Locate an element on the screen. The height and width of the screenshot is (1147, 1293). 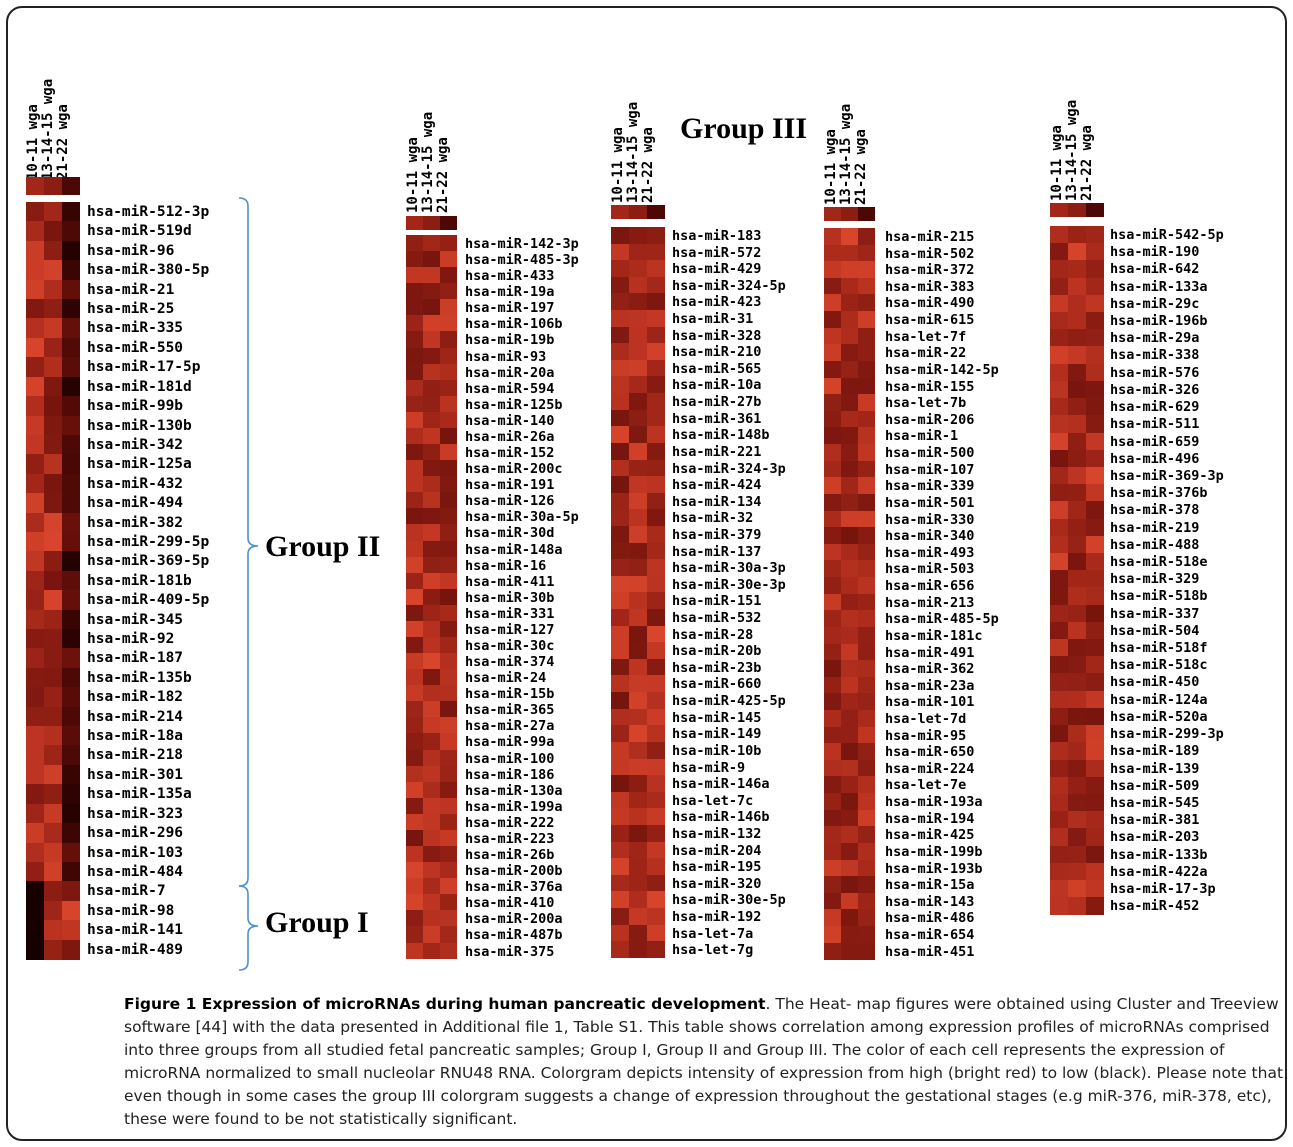
mirna-label: hsa-miR-192 is located at coordinates (717, 917).